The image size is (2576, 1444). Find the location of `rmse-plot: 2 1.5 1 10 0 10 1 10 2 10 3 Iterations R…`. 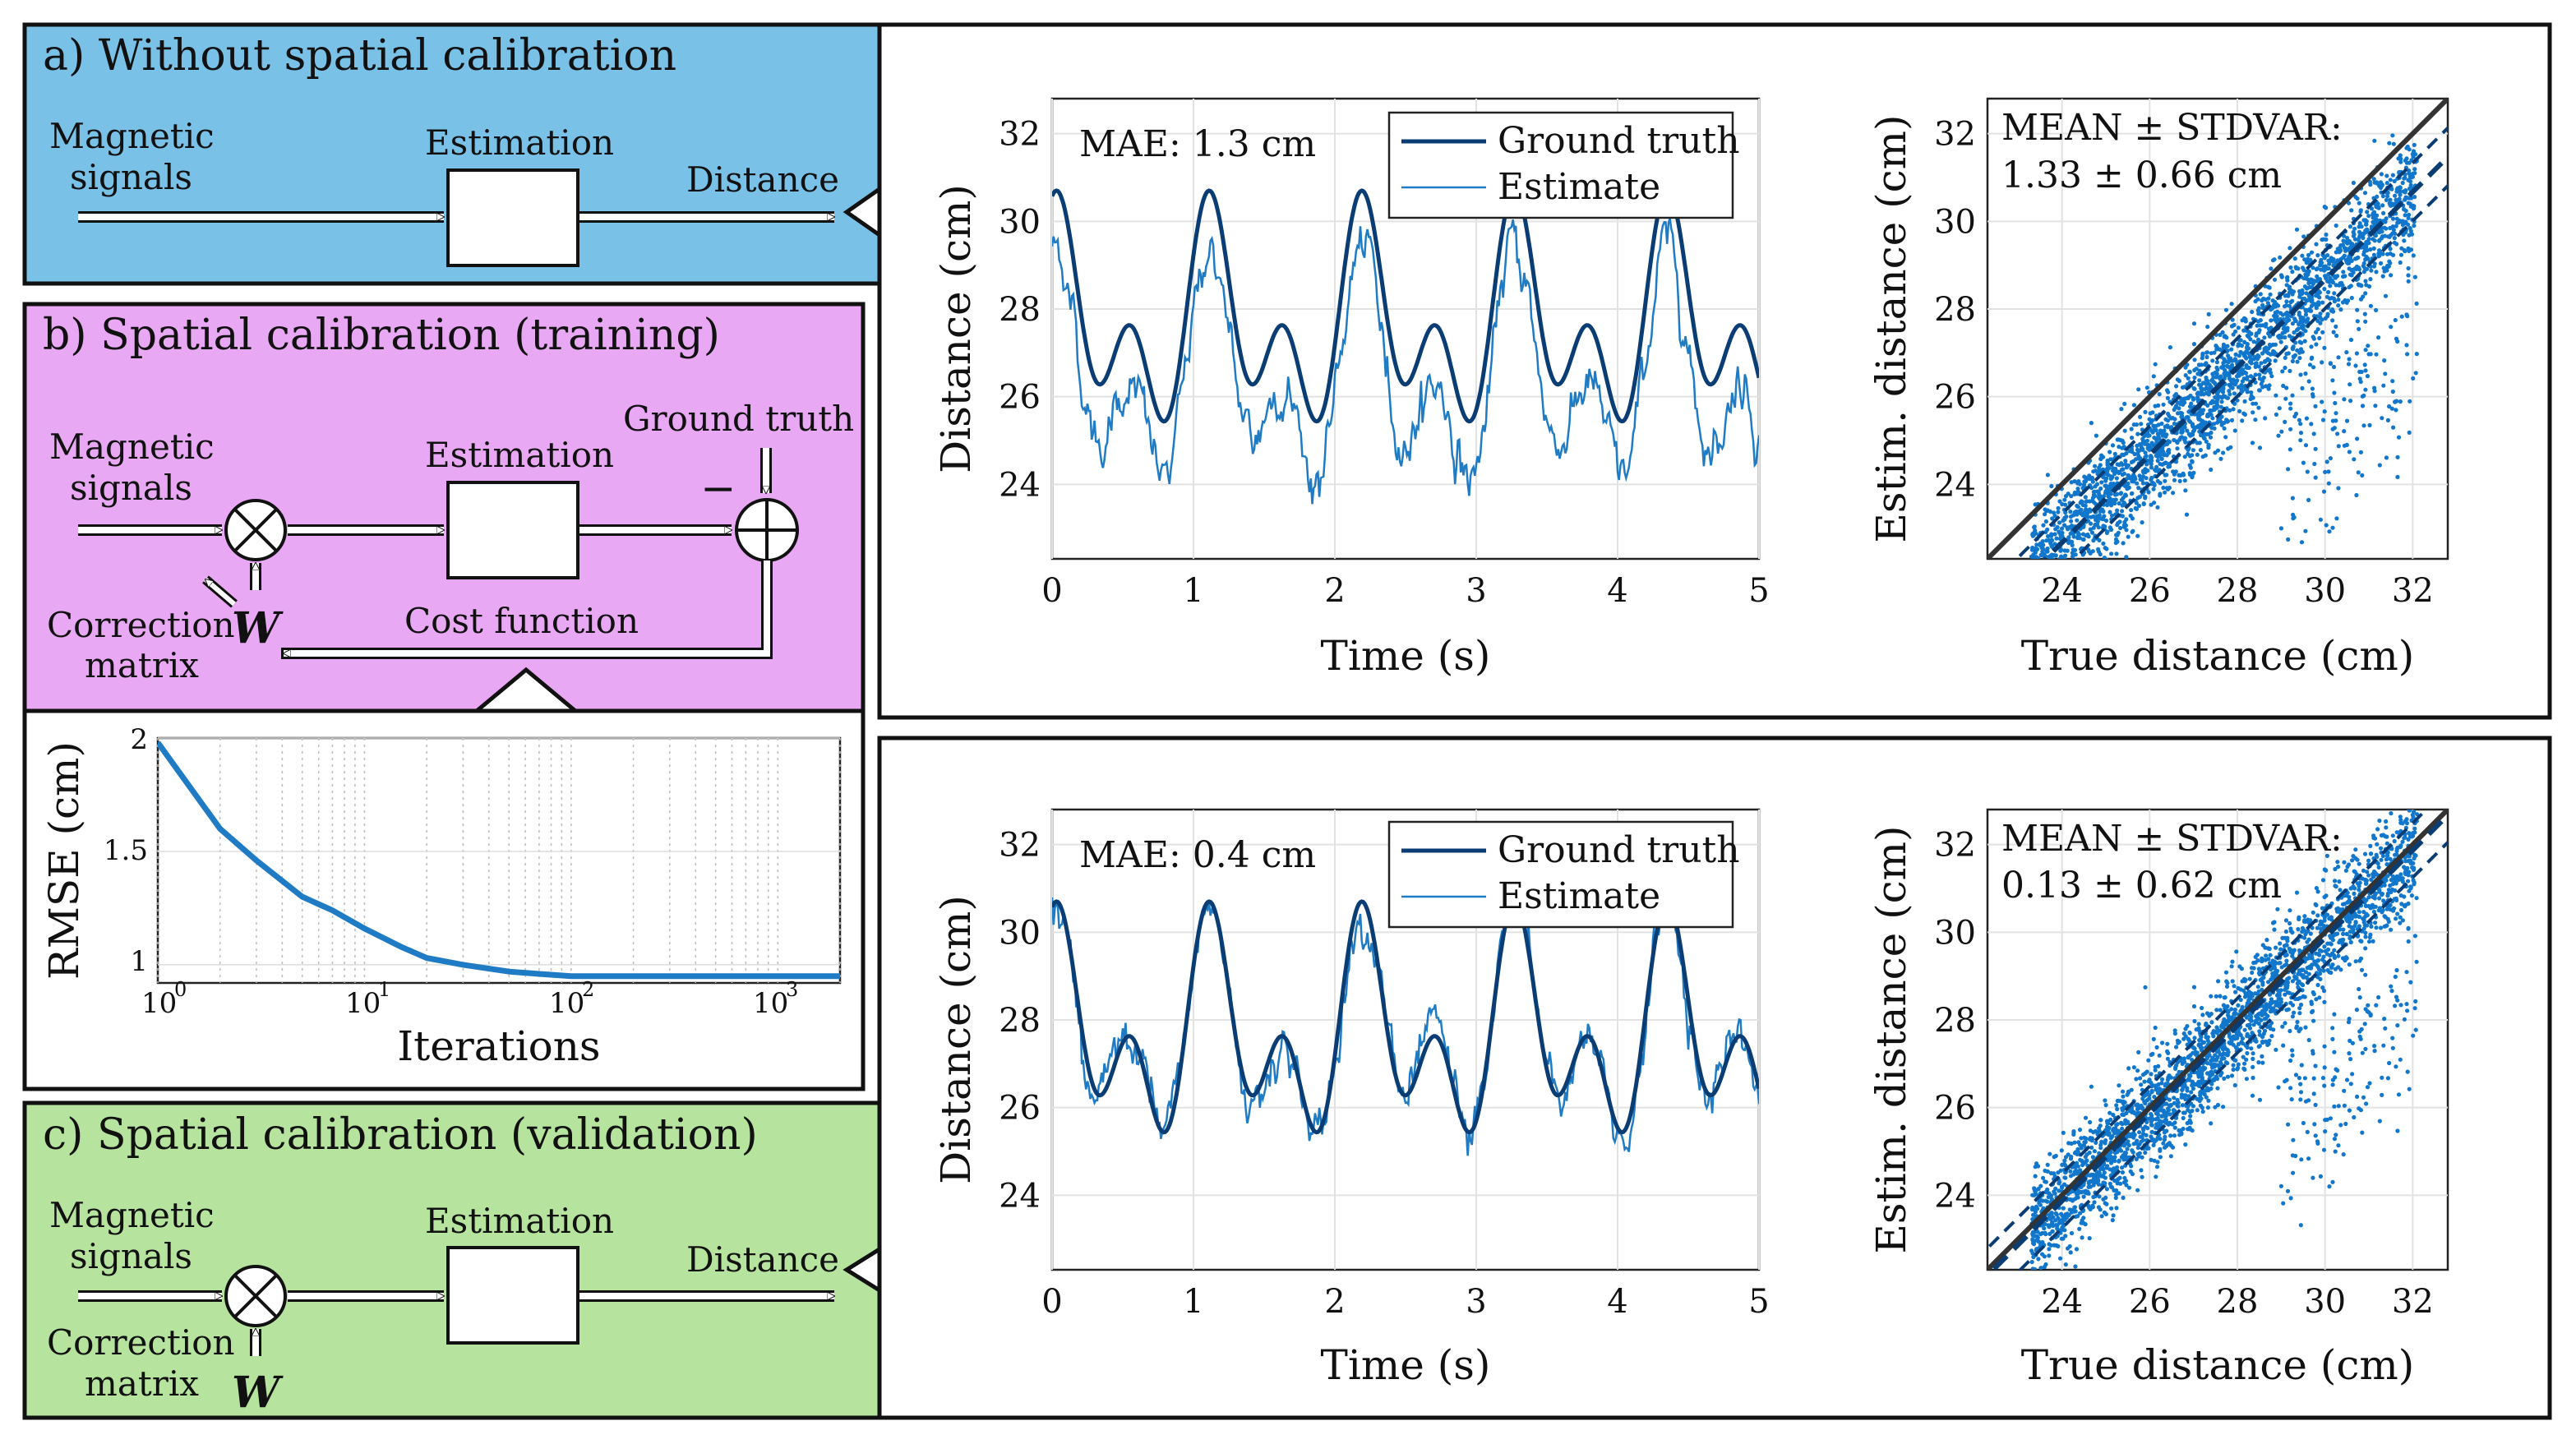

rmse-plot: 2 1.5 1 10 0 10 1 10 2 10 3 Iterations R… is located at coordinates (444, 899).